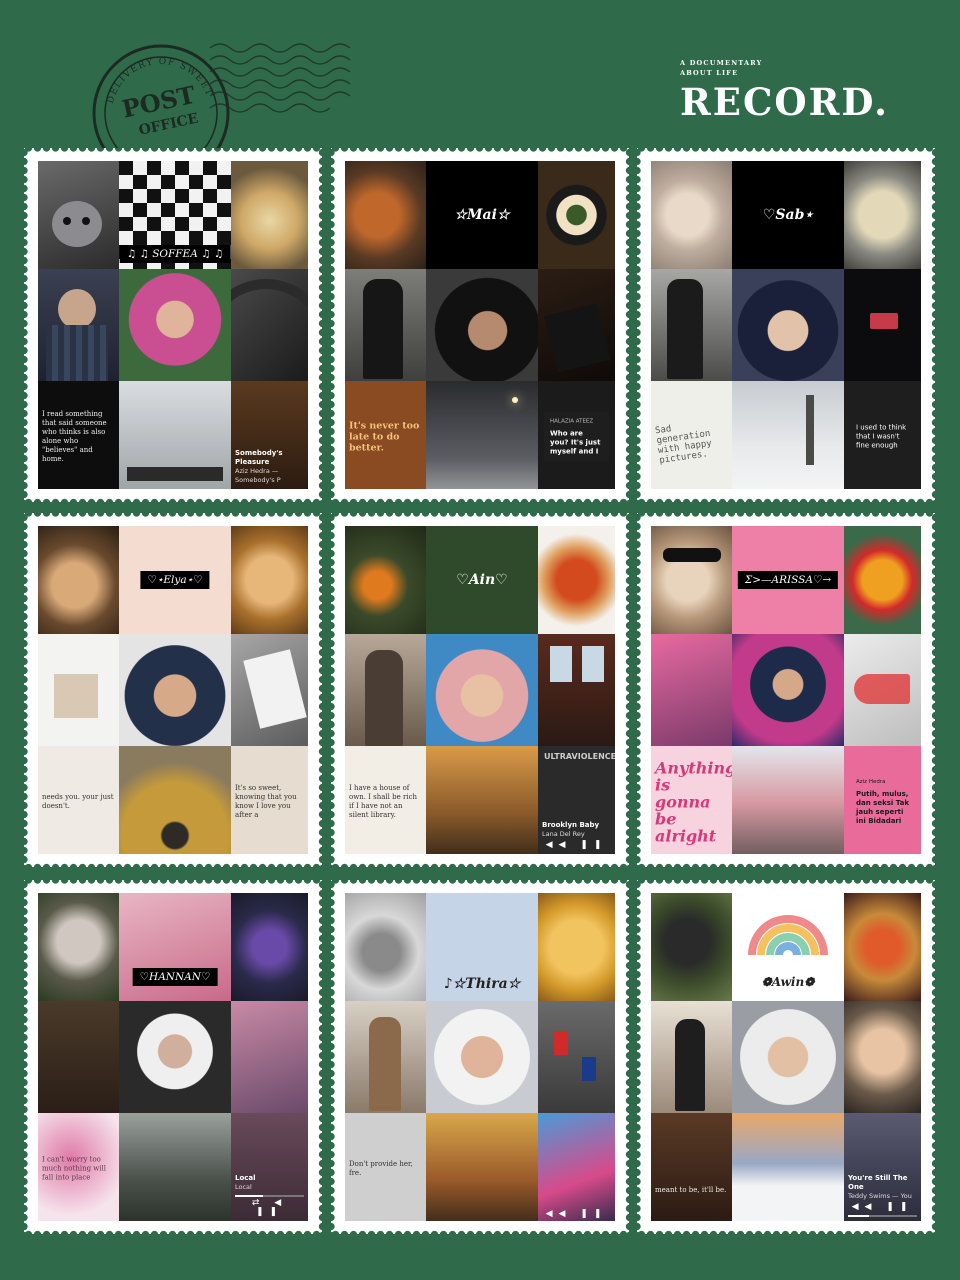 This screenshot has width=960, height=1280. I want to click on progress-bar, so click(269, 1196).